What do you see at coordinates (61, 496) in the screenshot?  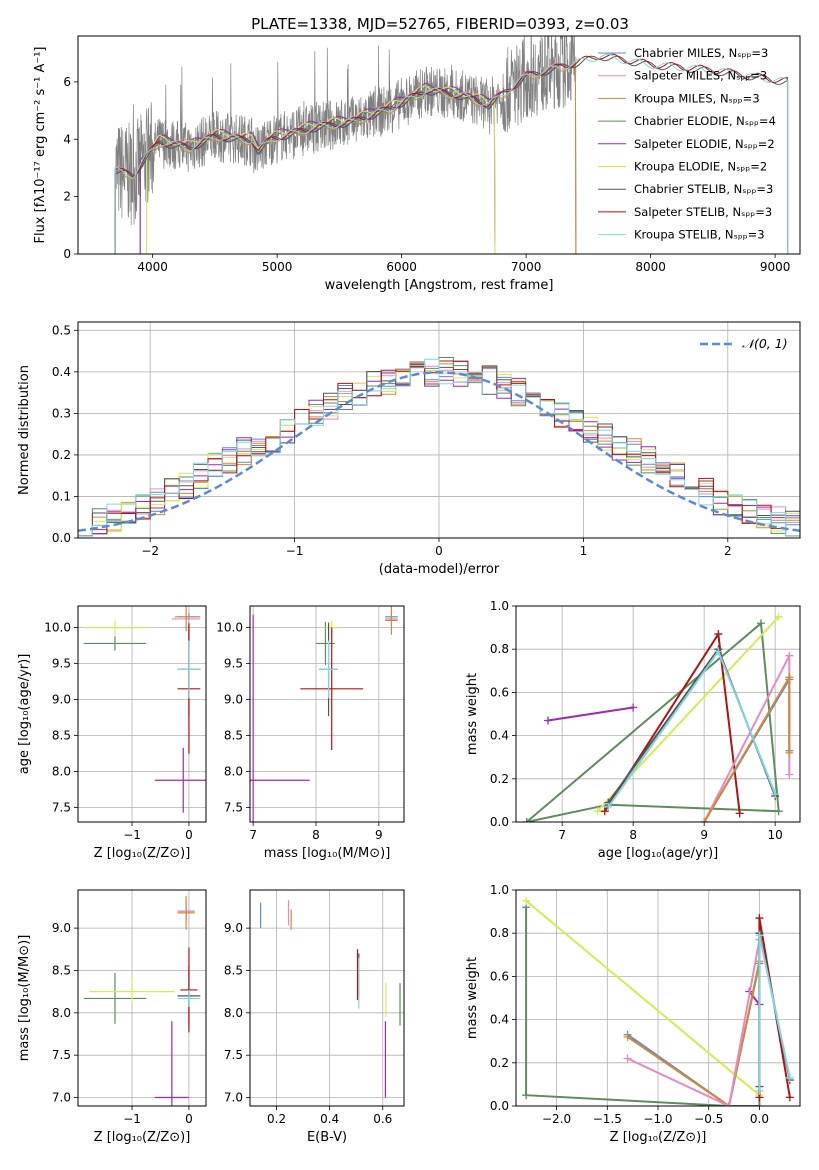 I see `y-tick-label: 0.1` at bounding box center [61, 496].